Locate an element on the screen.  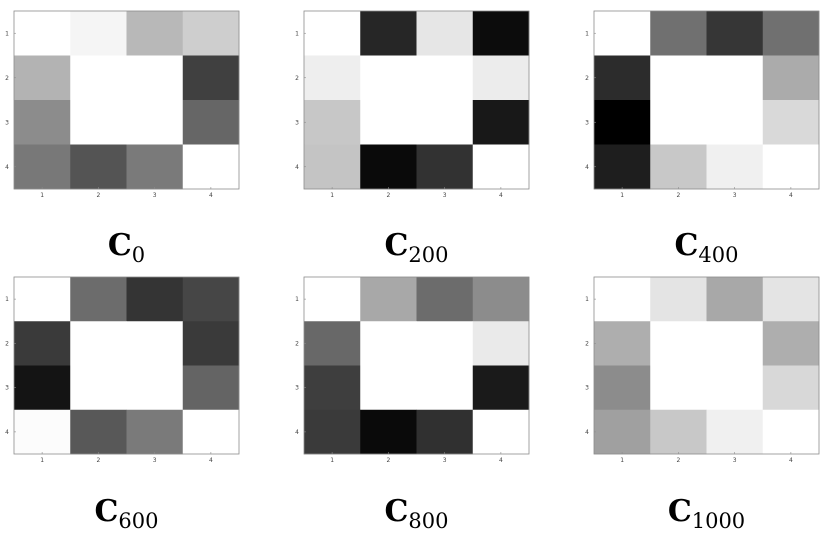
caption-subscript: 1000 is located at coordinates (718, 521).